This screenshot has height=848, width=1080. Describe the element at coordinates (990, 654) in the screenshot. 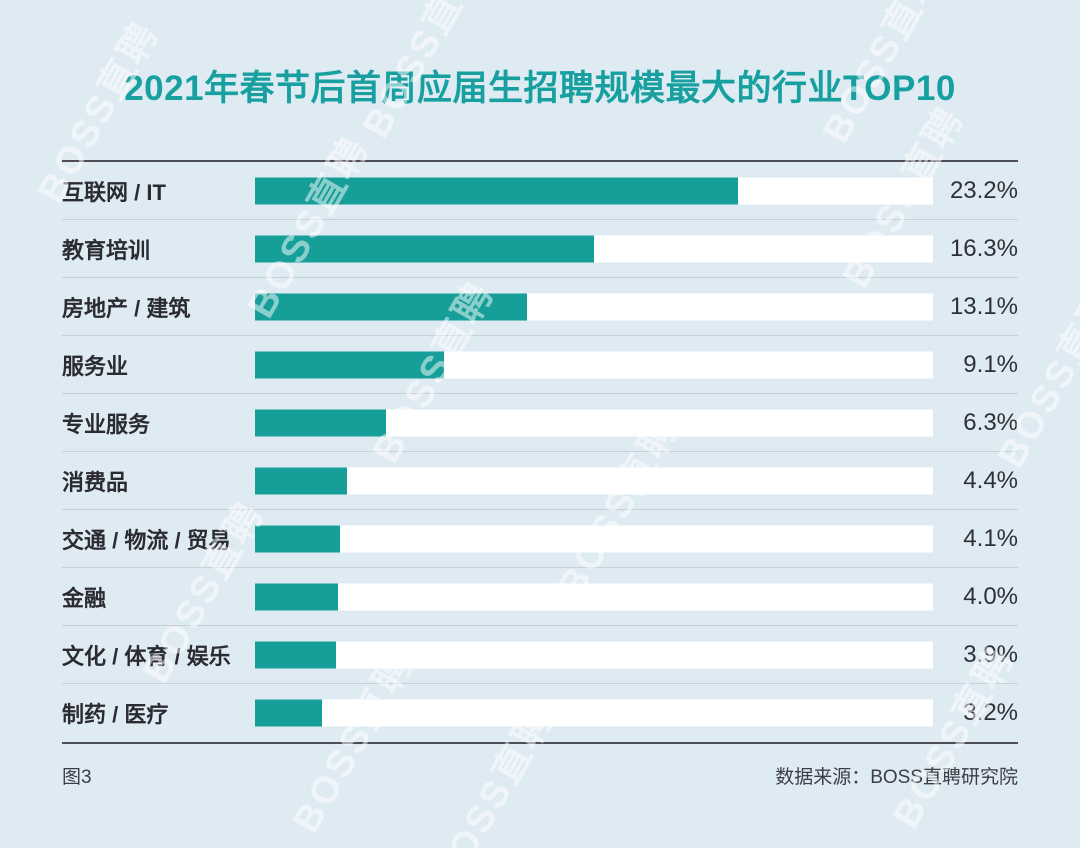

I see `value-label: 3.9%` at that location.